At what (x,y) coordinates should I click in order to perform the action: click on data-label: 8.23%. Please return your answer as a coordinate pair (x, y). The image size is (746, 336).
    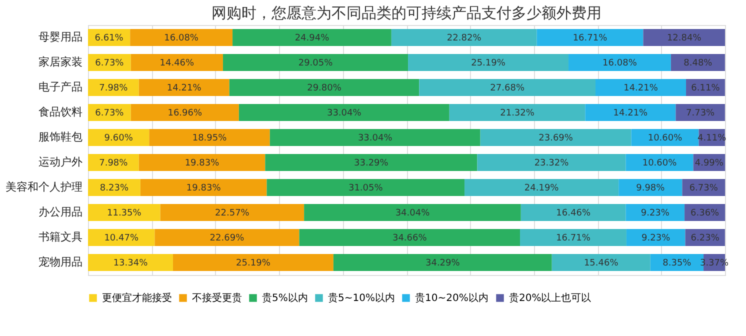
    Looking at the image, I should click on (114, 189).